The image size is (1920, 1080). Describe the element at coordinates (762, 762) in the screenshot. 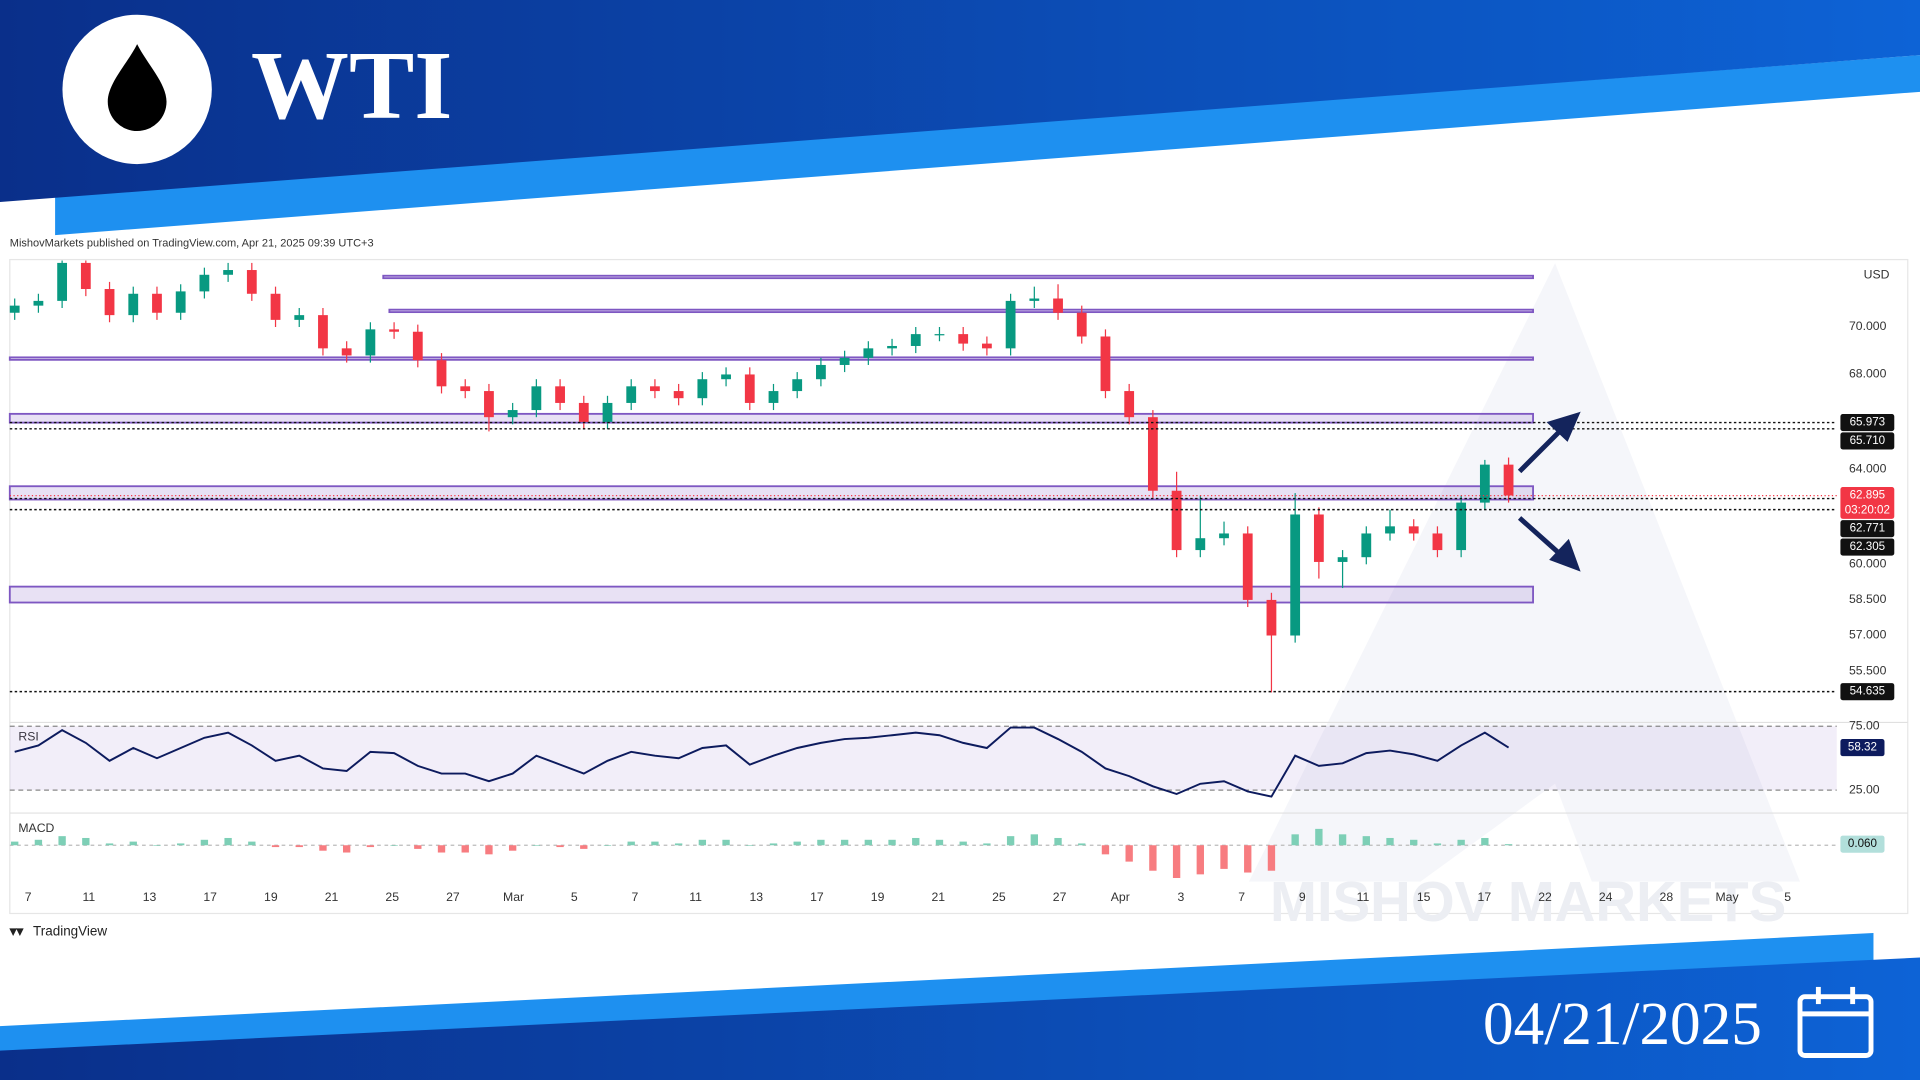

I see `rsi-line` at that location.